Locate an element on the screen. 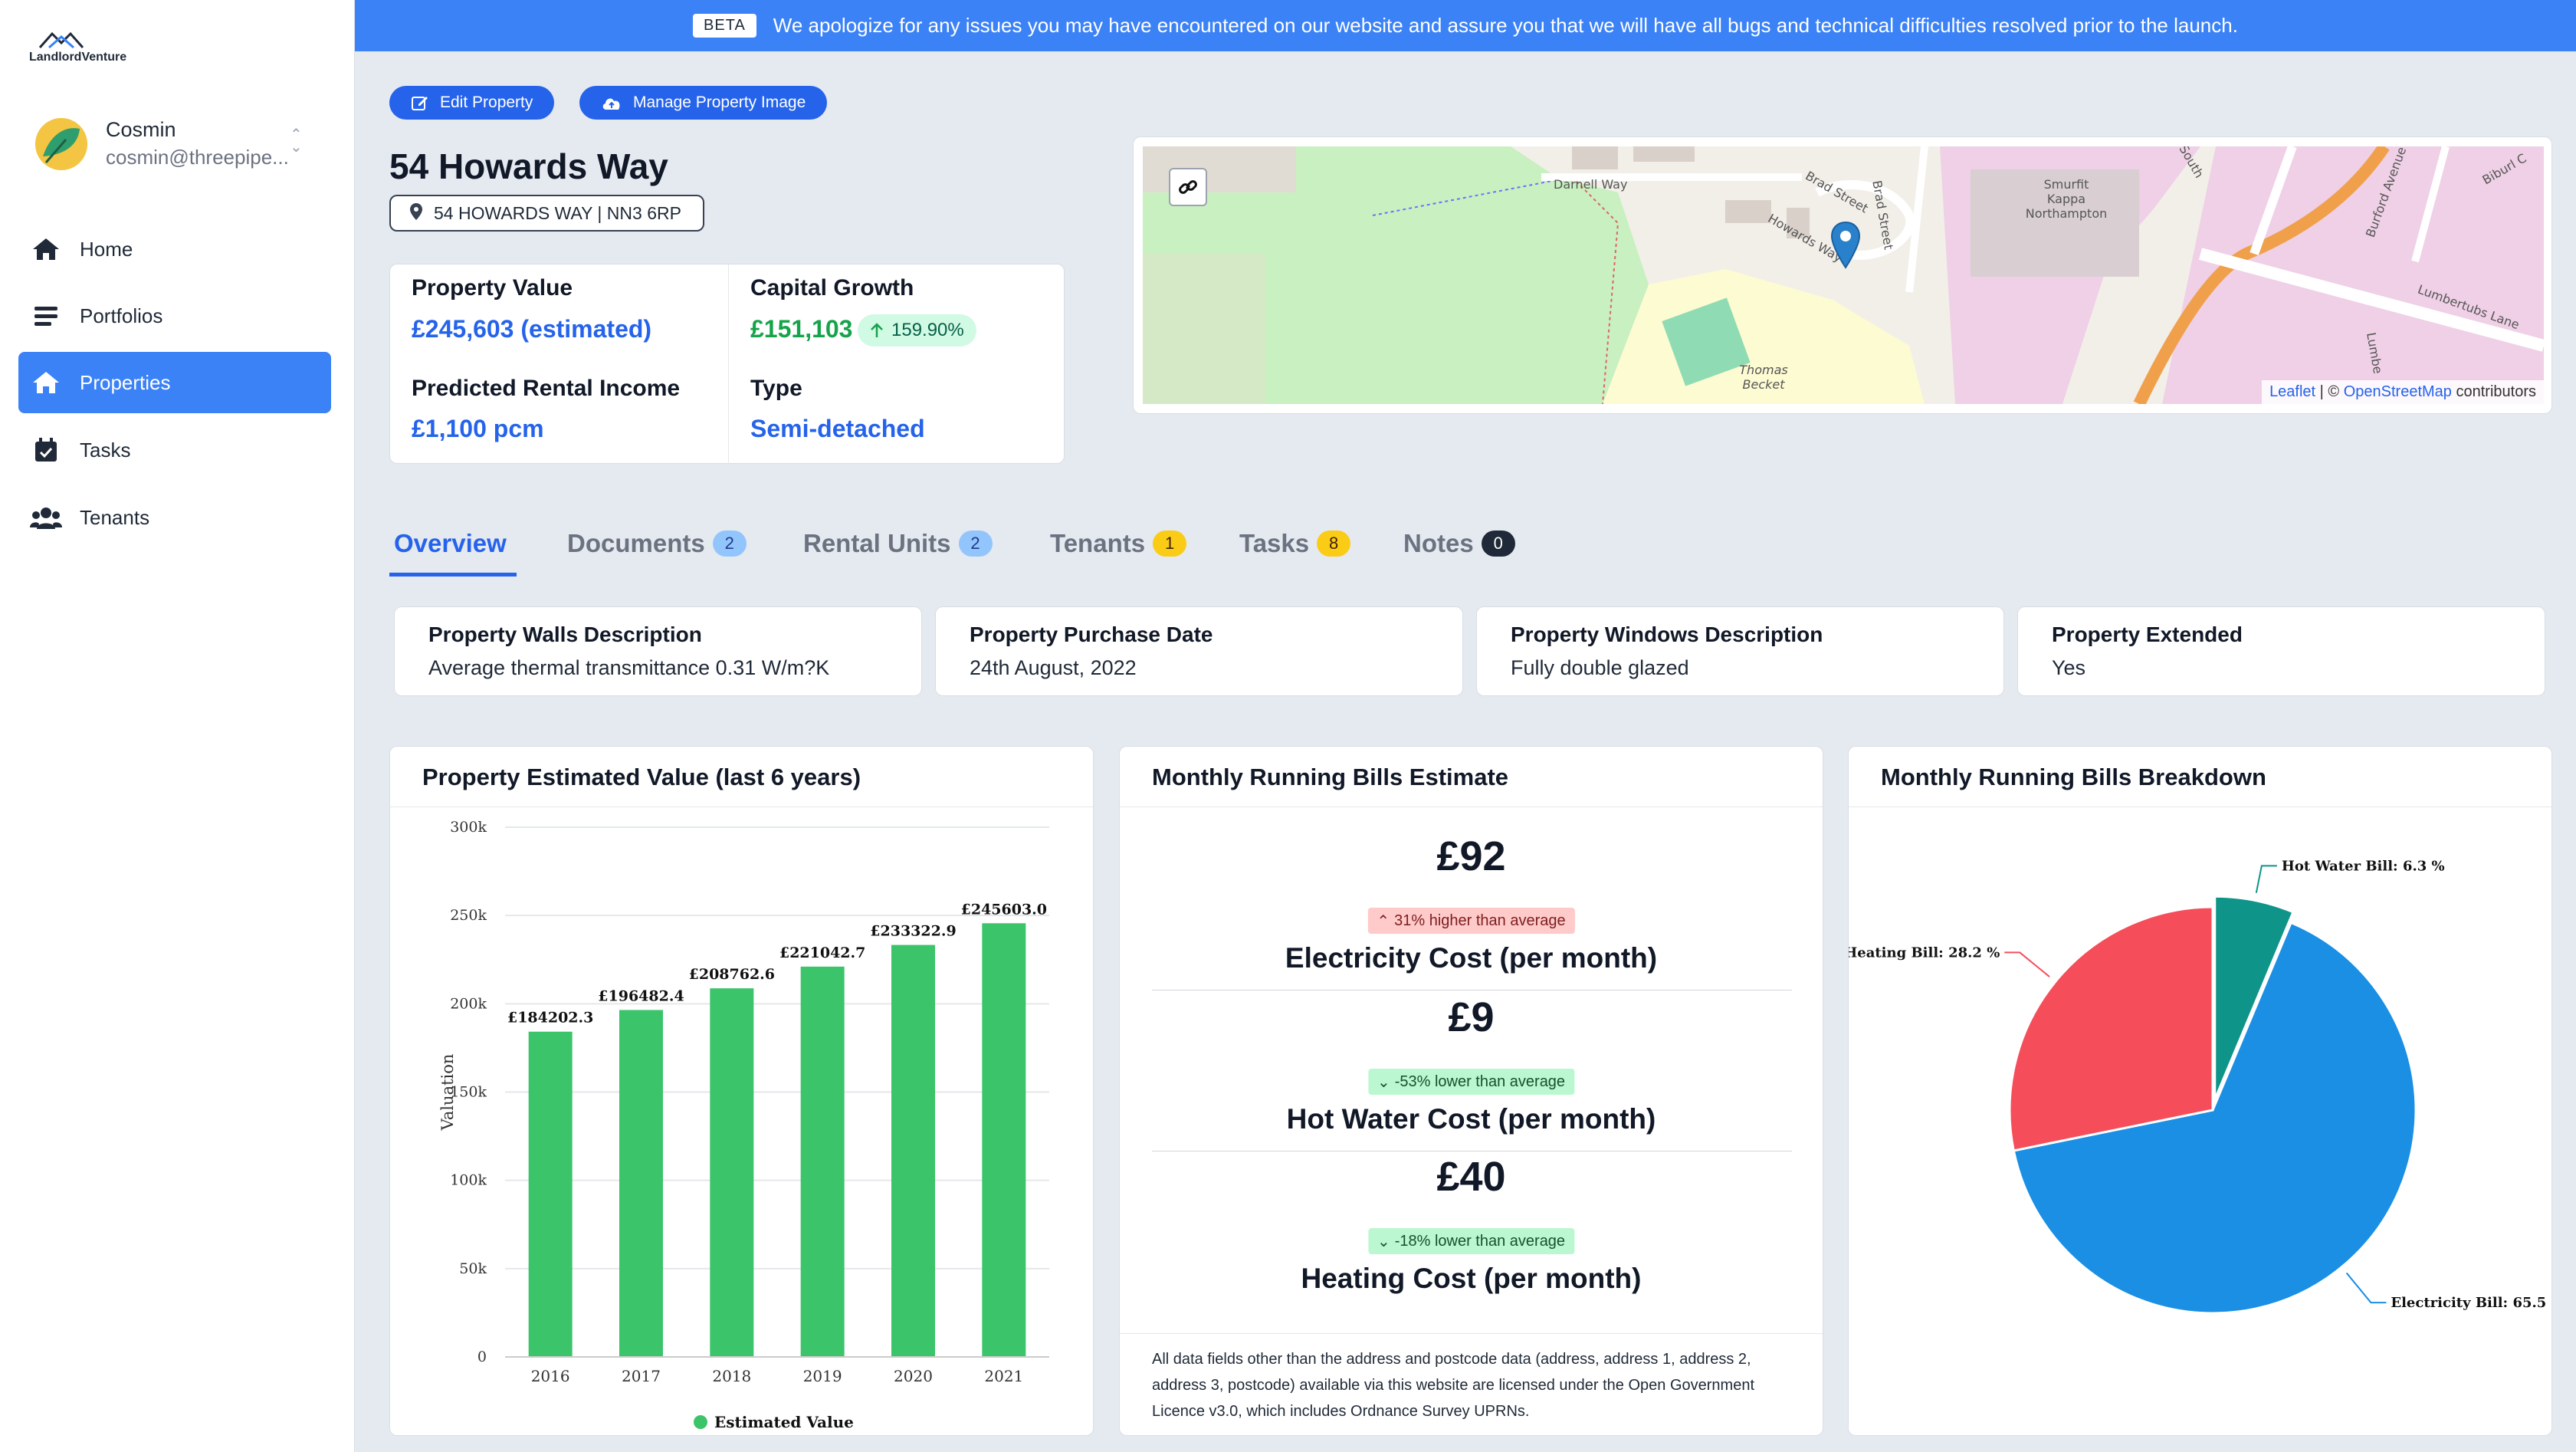  slice-label: Hot Water Bill: 6.3 % is located at coordinates (2363, 866).